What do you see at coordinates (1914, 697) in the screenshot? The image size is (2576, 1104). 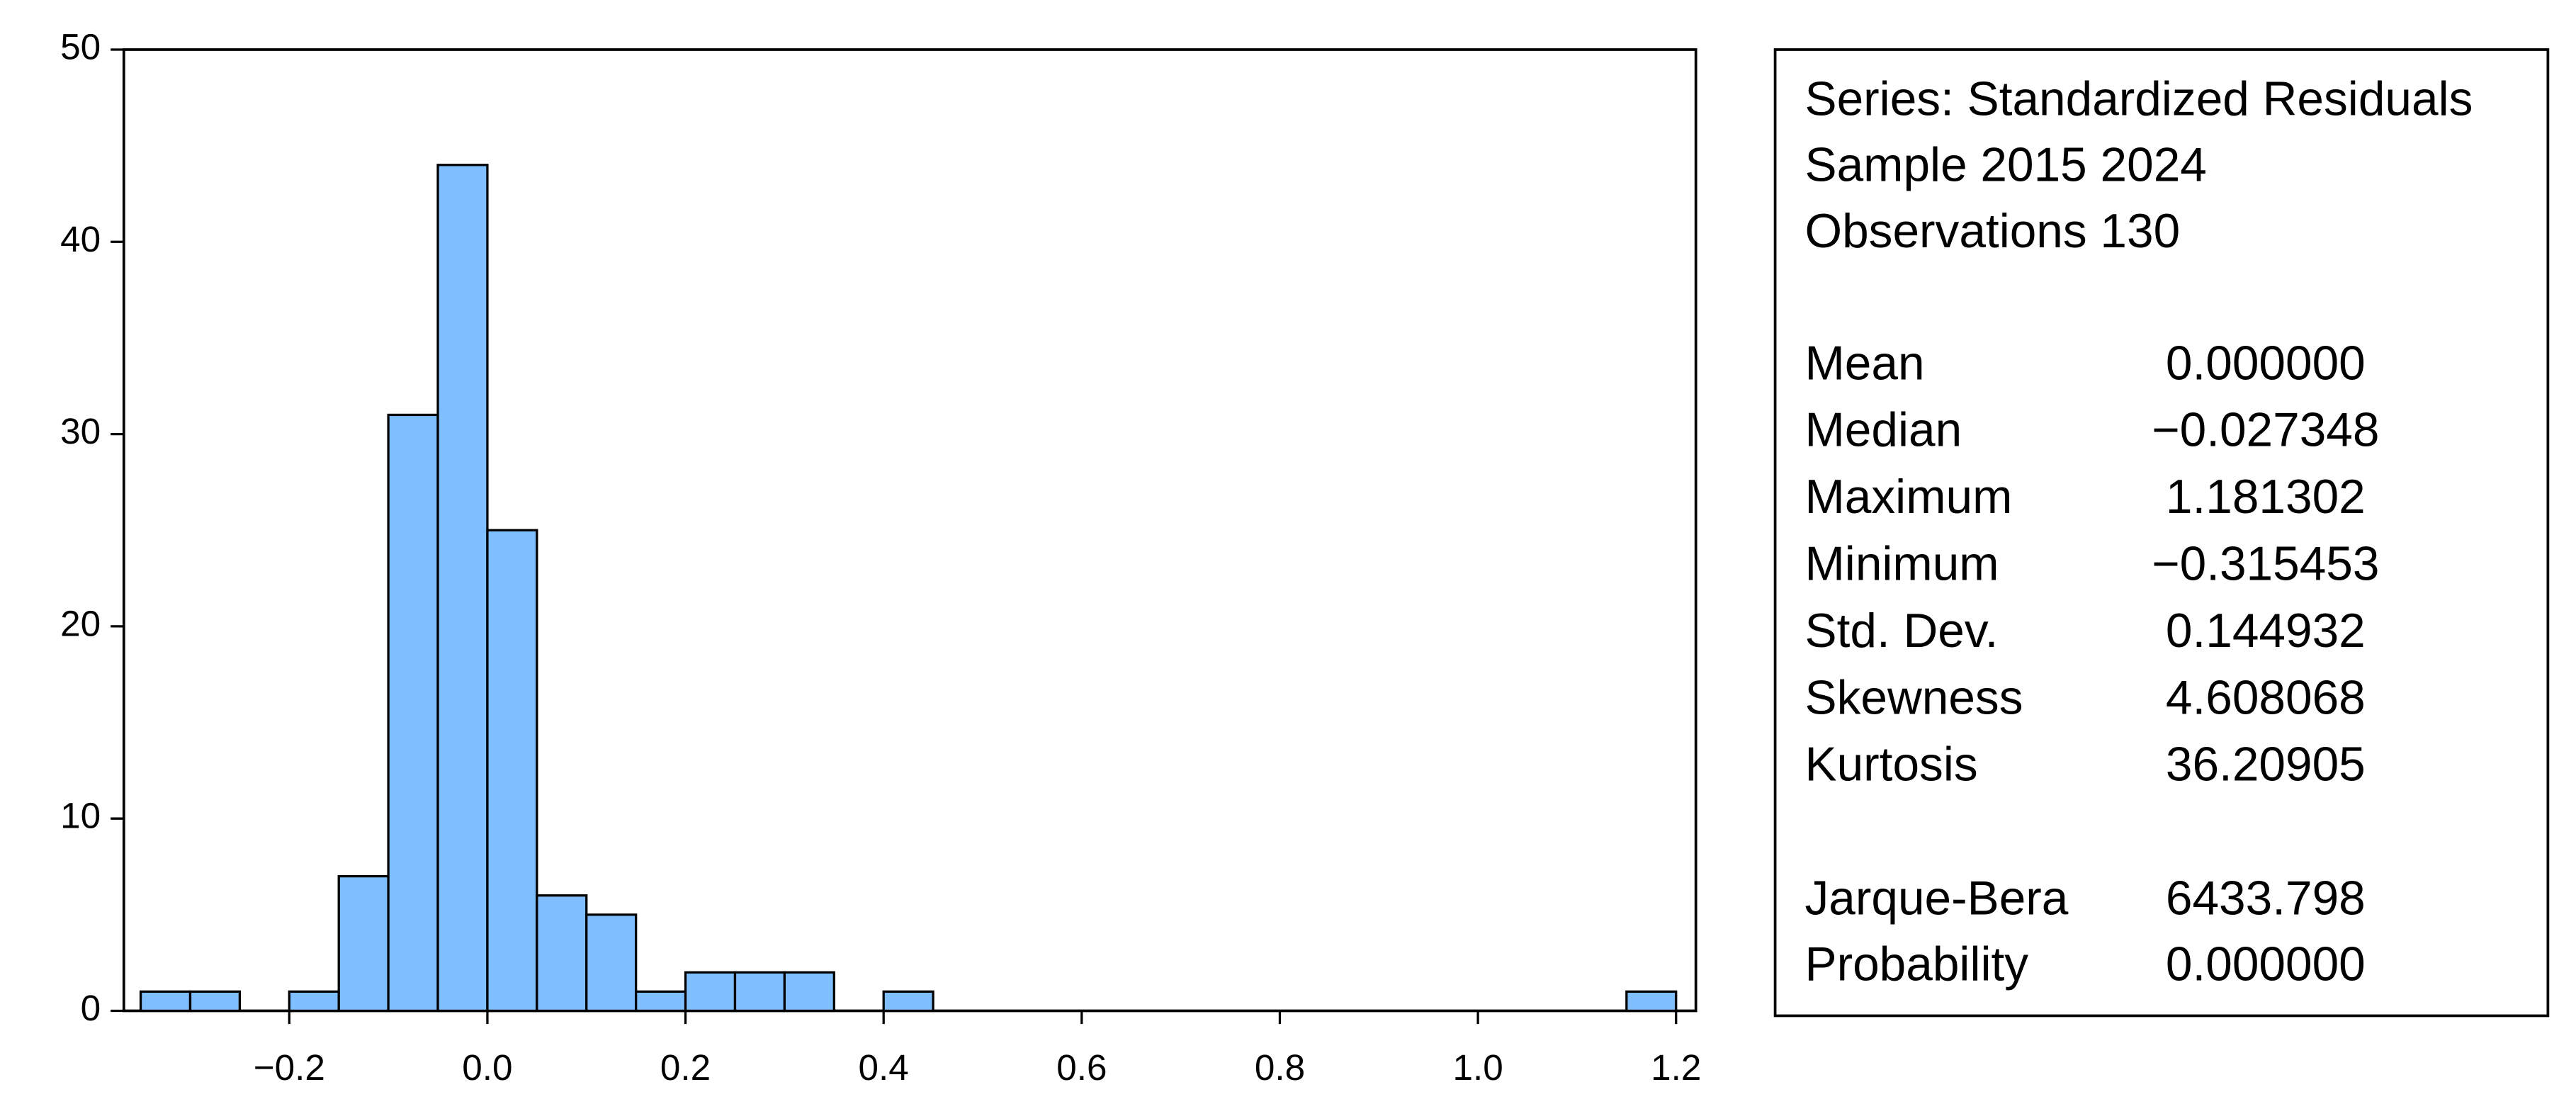 I see `stat-label: Skewness` at bounding box center [1914, 697].